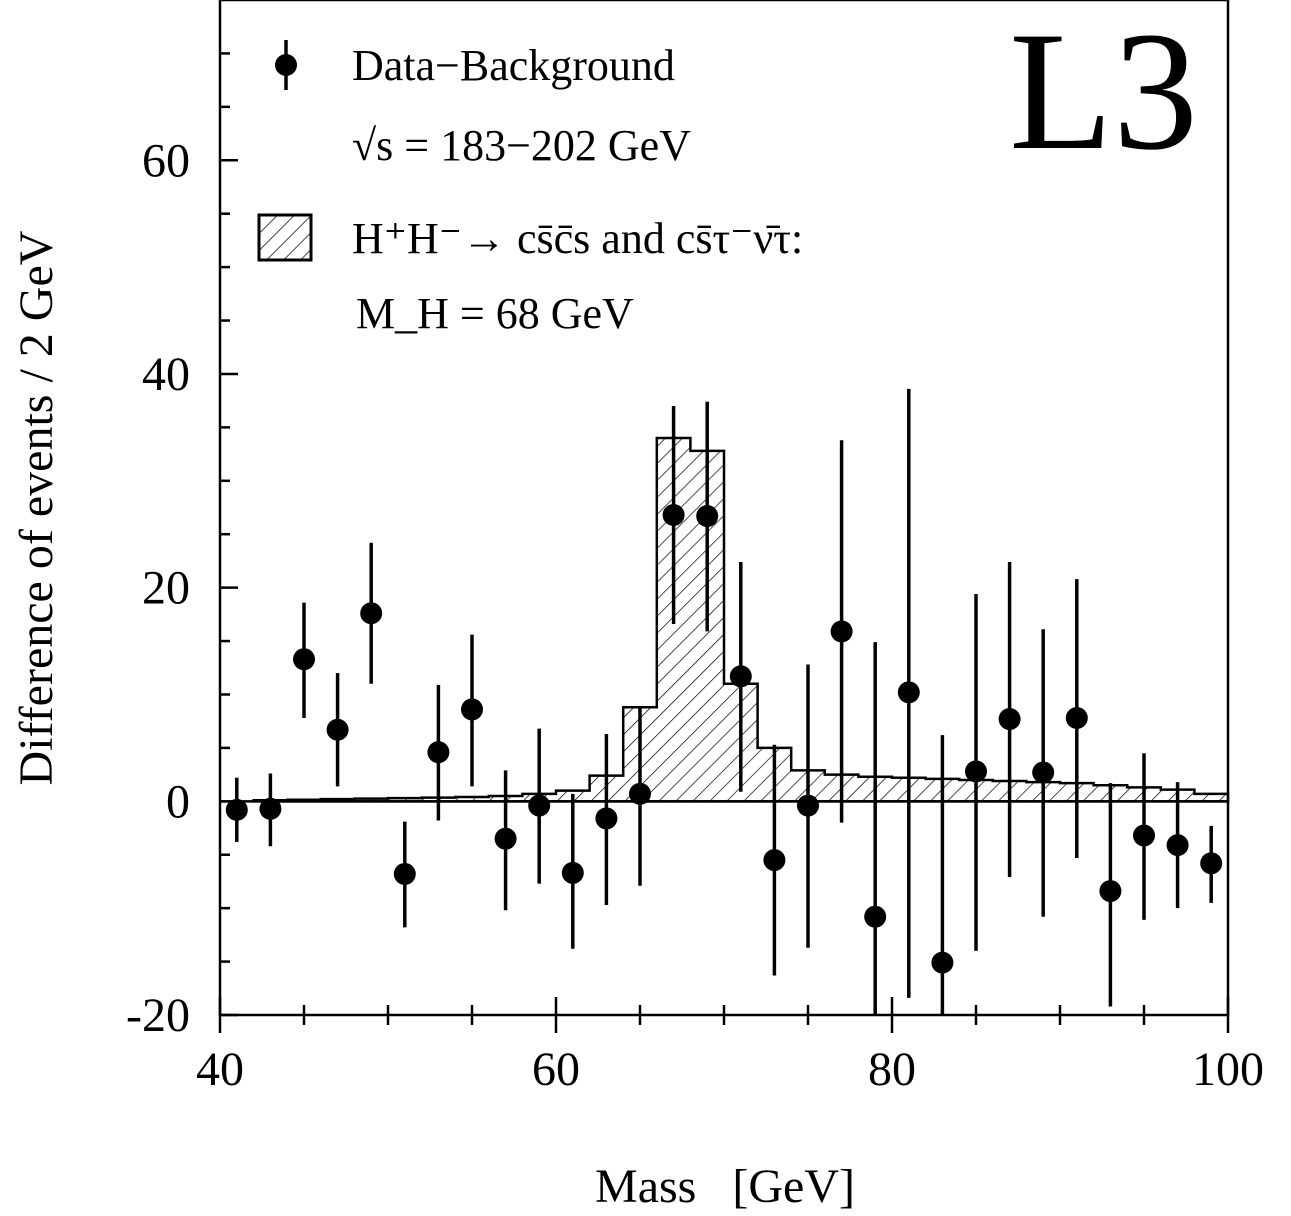  I want to click on legend-energy-label: √s = 183−202 GeV, so click(521, 145).